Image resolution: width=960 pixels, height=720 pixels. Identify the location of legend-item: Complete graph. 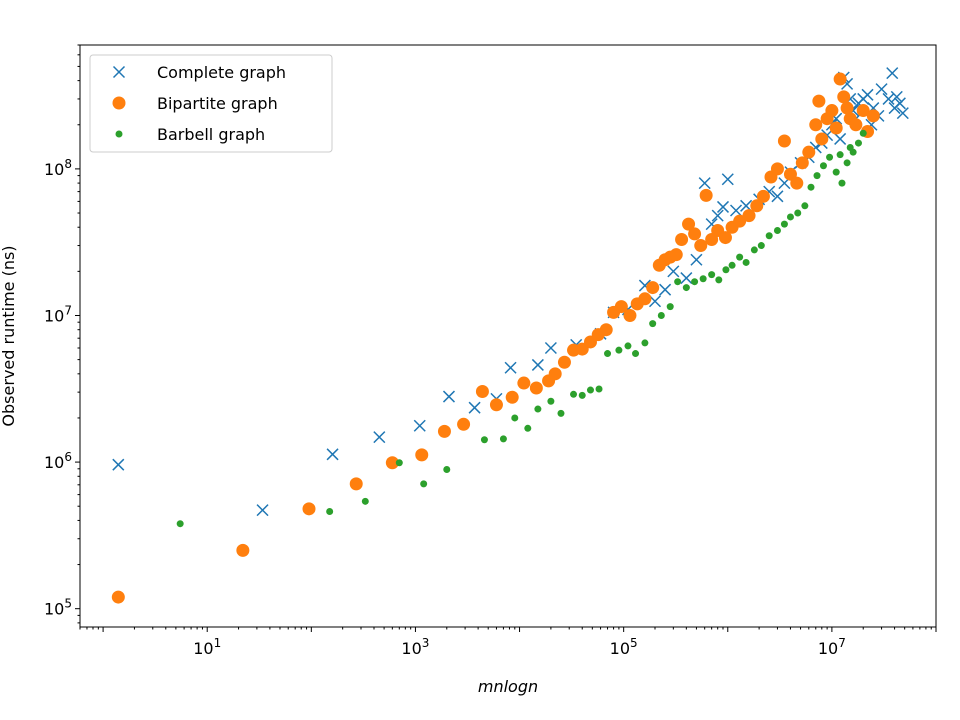
(199, 72).